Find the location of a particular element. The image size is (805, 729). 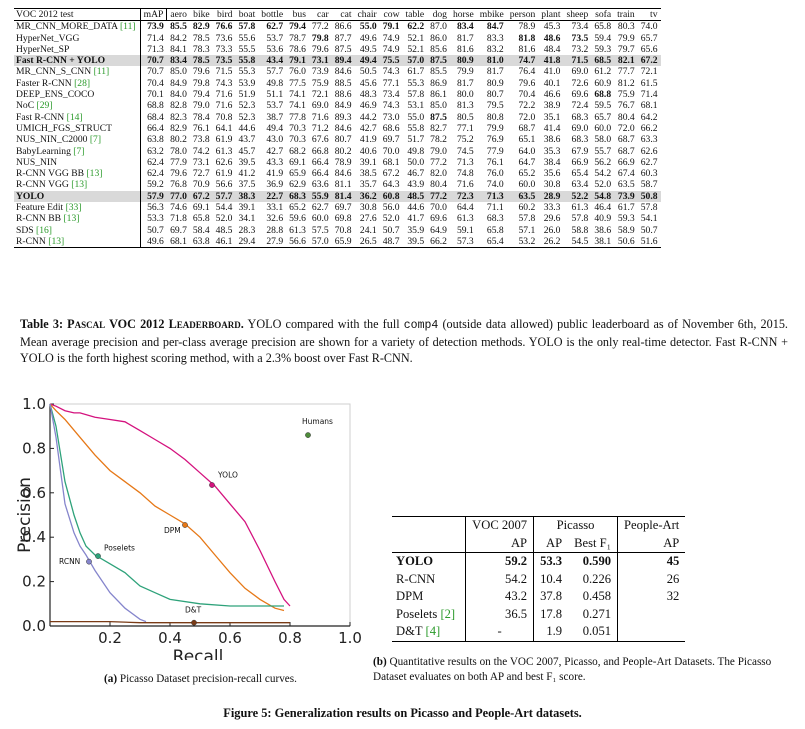

score-cell: 76.9 is located at coordinates (495, 140).